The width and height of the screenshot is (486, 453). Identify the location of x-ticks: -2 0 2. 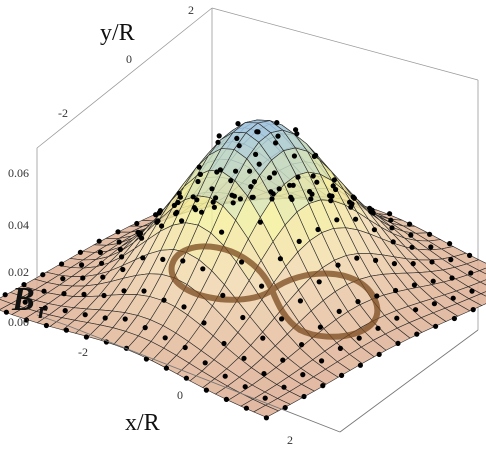
(185, 396).